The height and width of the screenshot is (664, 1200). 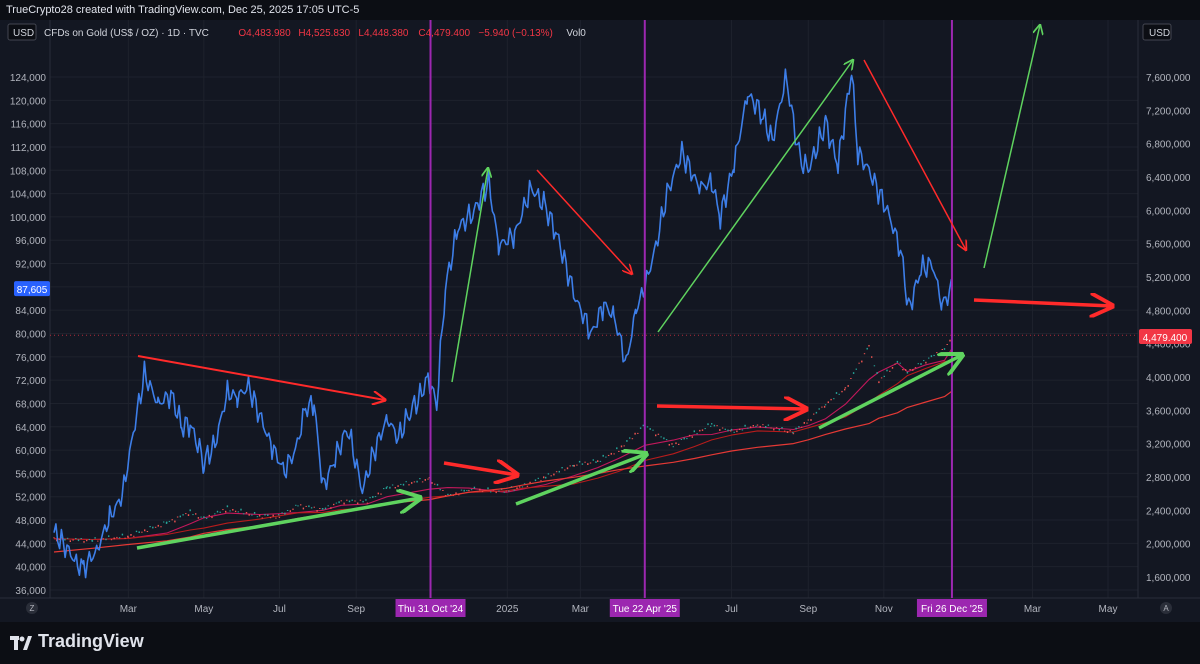 What do you see at coordinates (30, 358) in the screenshot?
I see `left-axis-tick: 76,000` at bounding box center [30, 358].